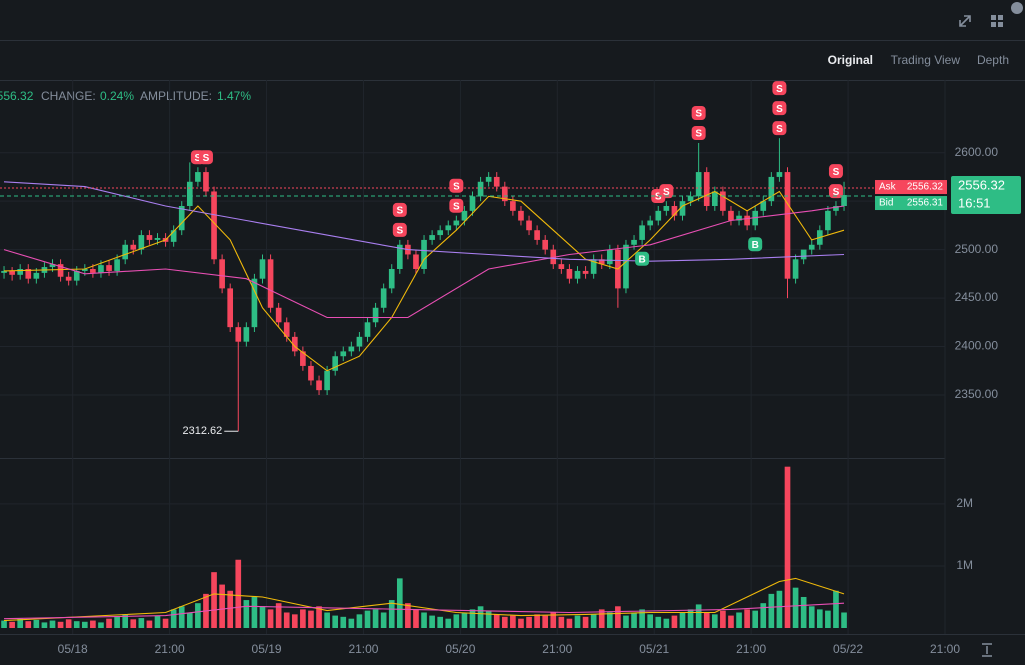  I want to click on tab-depth: Depth, so click(993, 60).